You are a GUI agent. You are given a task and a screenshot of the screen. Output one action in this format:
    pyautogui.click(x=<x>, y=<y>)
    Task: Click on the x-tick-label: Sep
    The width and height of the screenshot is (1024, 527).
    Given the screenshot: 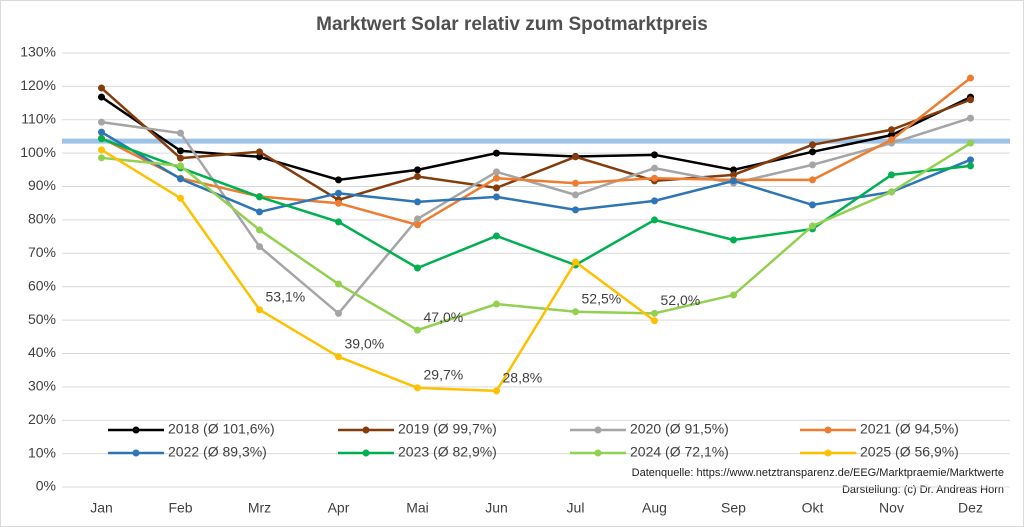 What is the action you would take?
    pyautogui.click(x=733, y=508)
    